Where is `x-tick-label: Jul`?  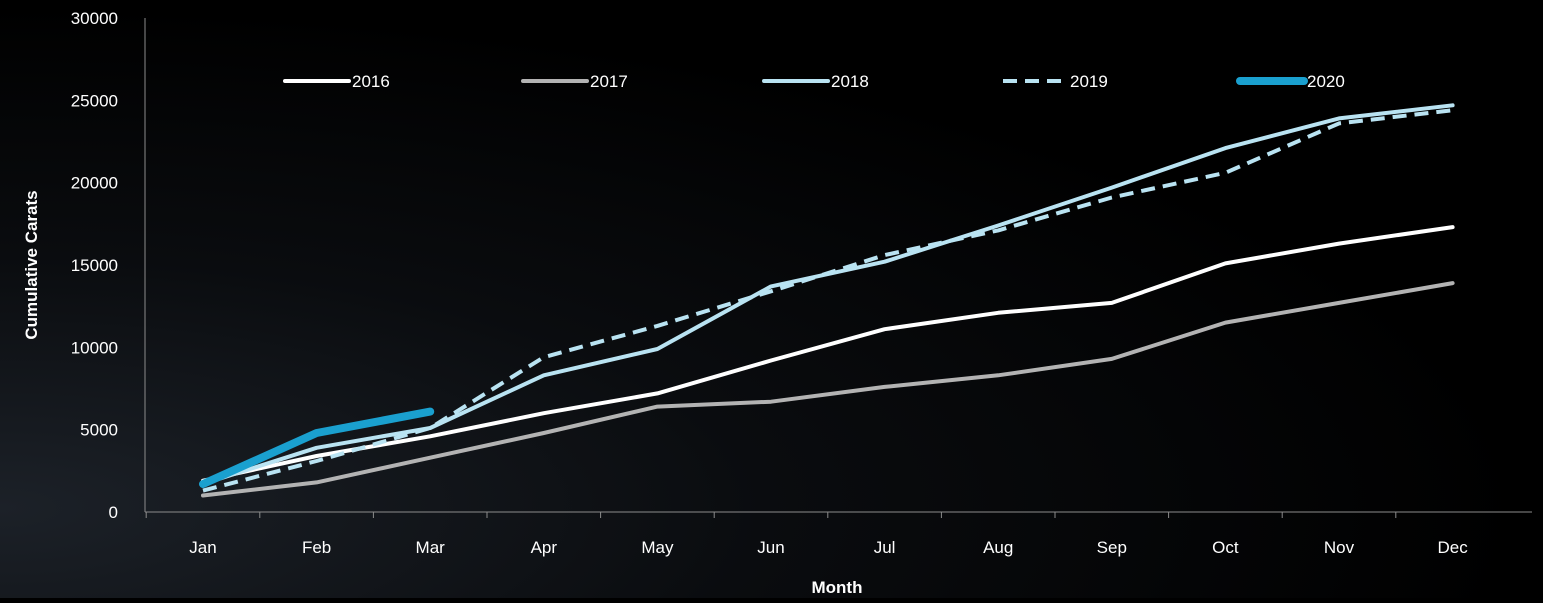 x-tick-label: Jul is located at coordinates (885, 547).